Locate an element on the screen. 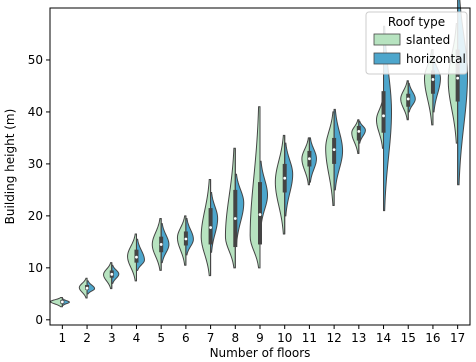  legend-label-horizontal: horizontal is located at coordinates (436, 59).